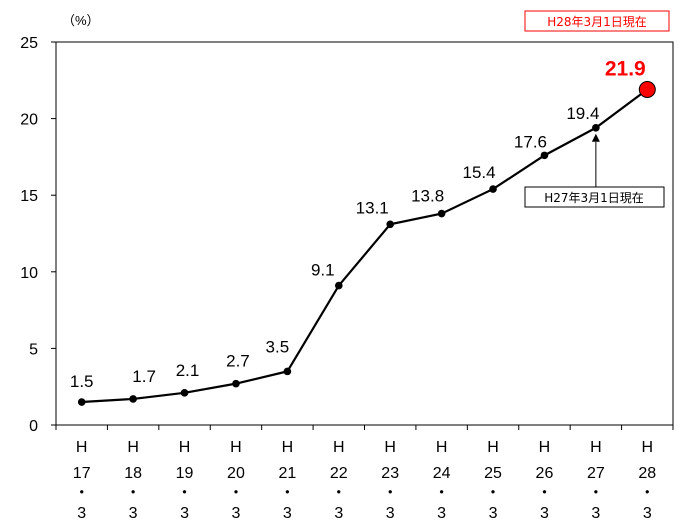 This screenshot has width=679, height=521. Describe the element at coordinates (339, 473) in the screenshot. I see `x-category-label: 22` at that location.